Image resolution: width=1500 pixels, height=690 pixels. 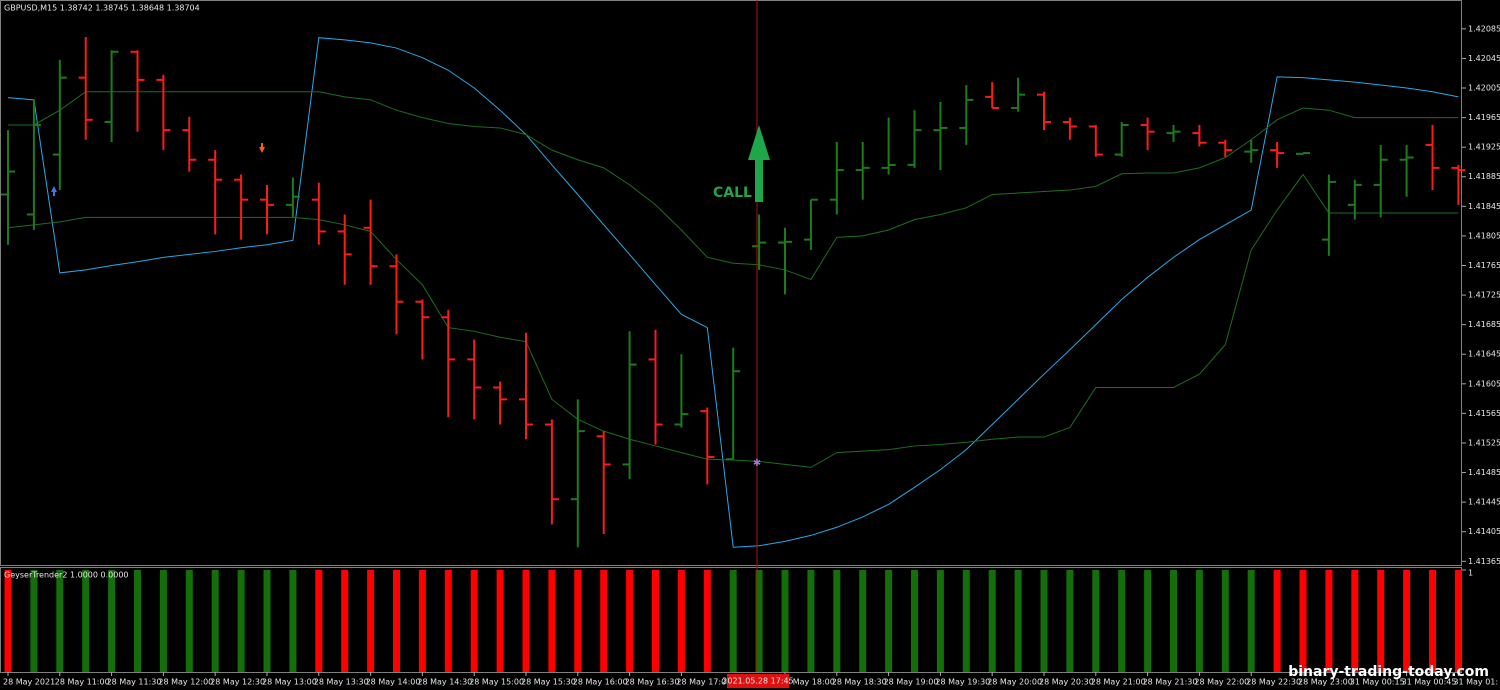 I want to click on y-tick-label: 1.41525, so click(x=1484, y=442).